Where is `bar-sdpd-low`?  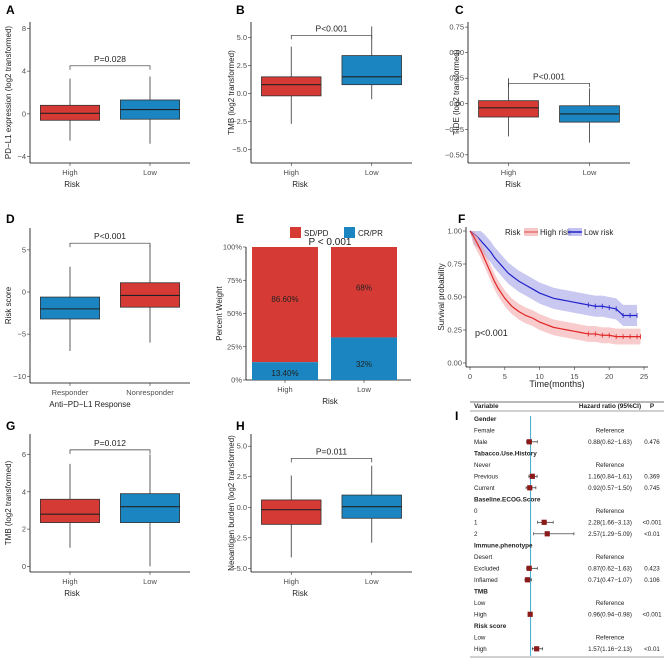
bar-sdpd-low is located at coordinates (364, 292).